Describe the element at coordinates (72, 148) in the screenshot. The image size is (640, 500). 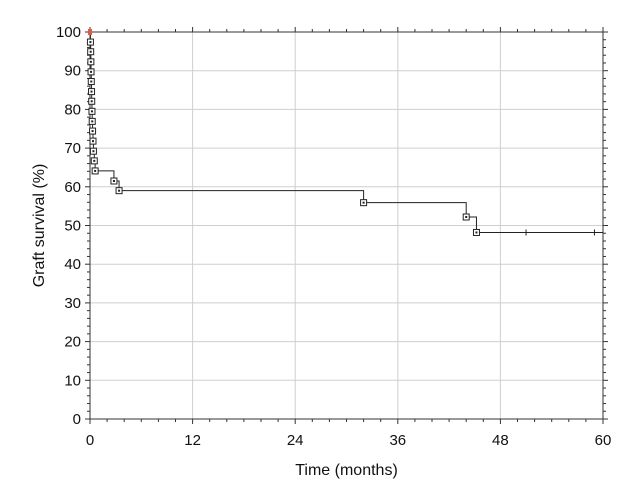
I see `y-tick-label: 70` at that location.